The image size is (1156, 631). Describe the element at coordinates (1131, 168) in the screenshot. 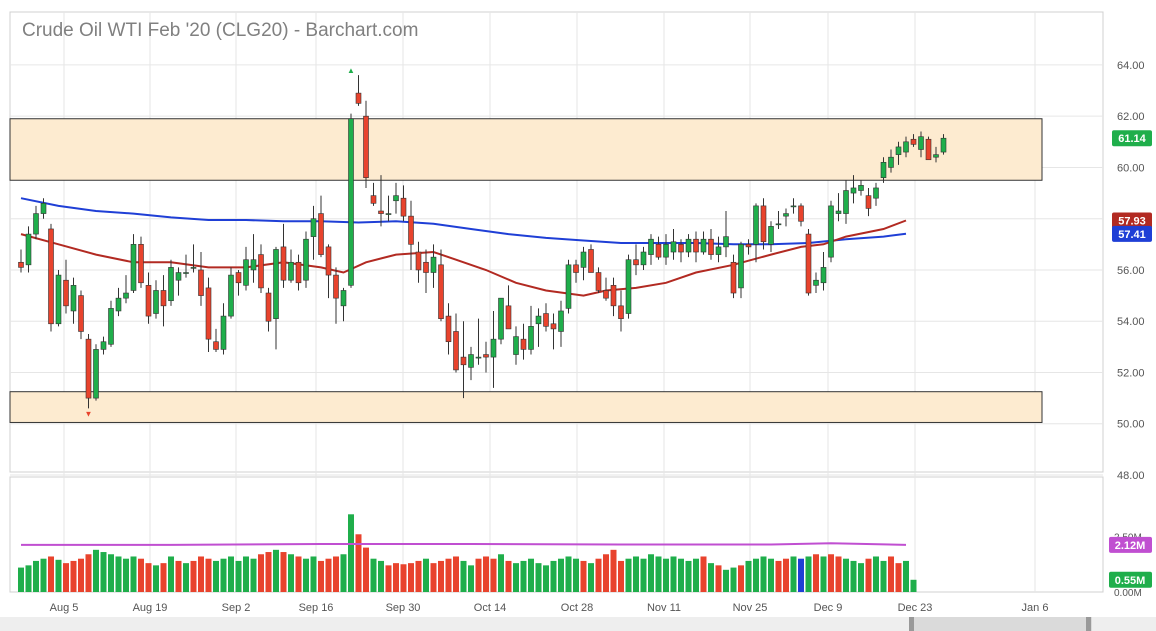

I see `y-tick-label: 60.00` at that location.